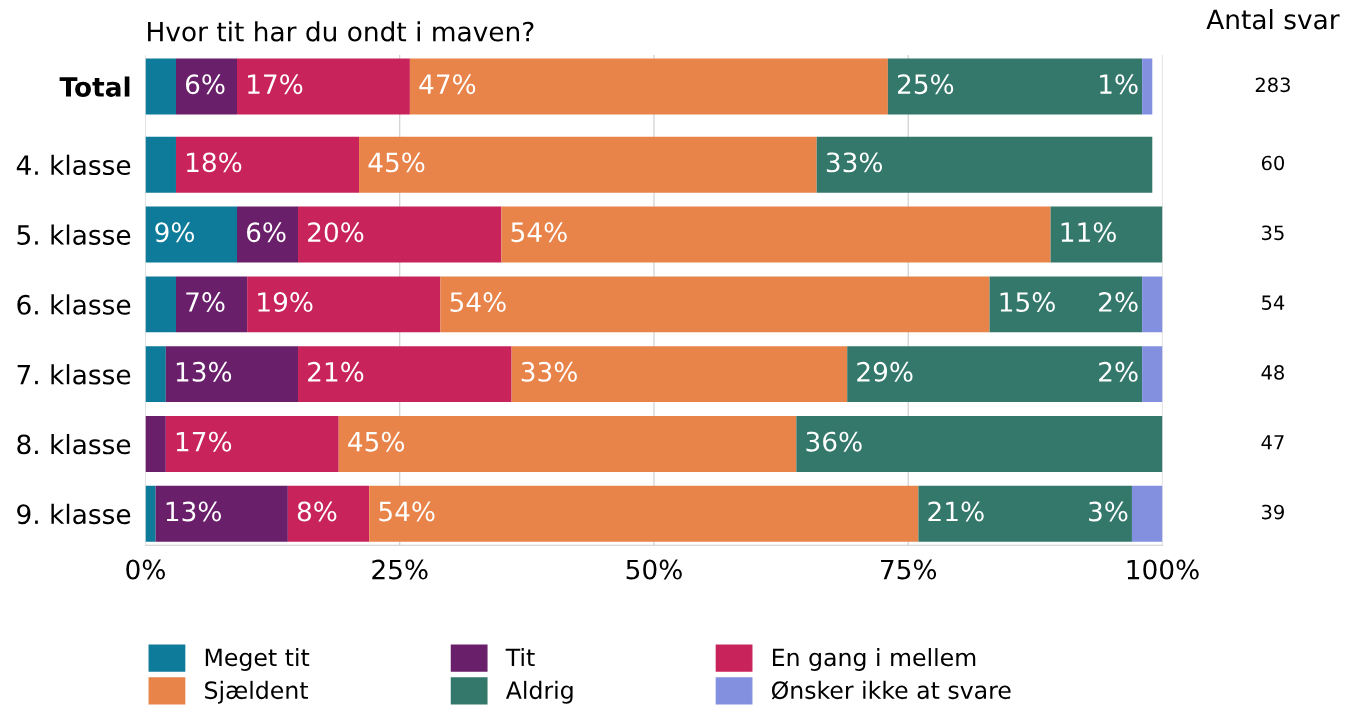 This screenshot has width=1347, height=725. Describe the element at coordinates (874, 659) in the screenshot. I see `legend-label: En gang i mellem` at that location.